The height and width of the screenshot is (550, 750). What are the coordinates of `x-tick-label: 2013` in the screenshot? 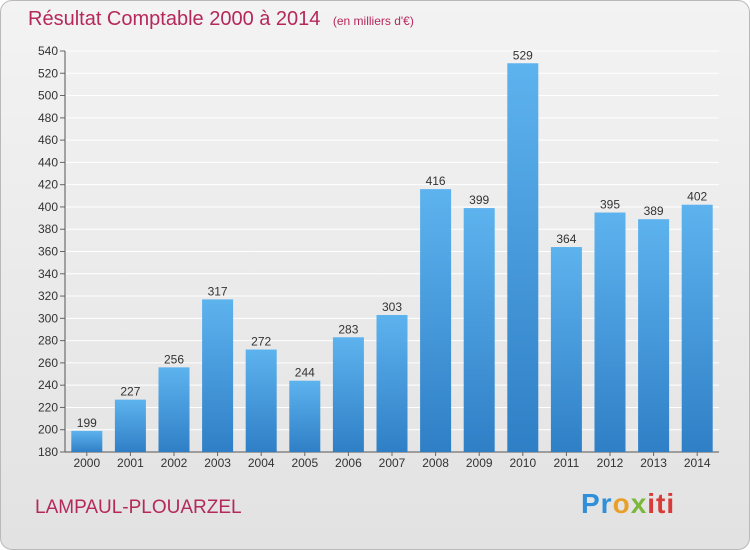 It's located at (653, 463).